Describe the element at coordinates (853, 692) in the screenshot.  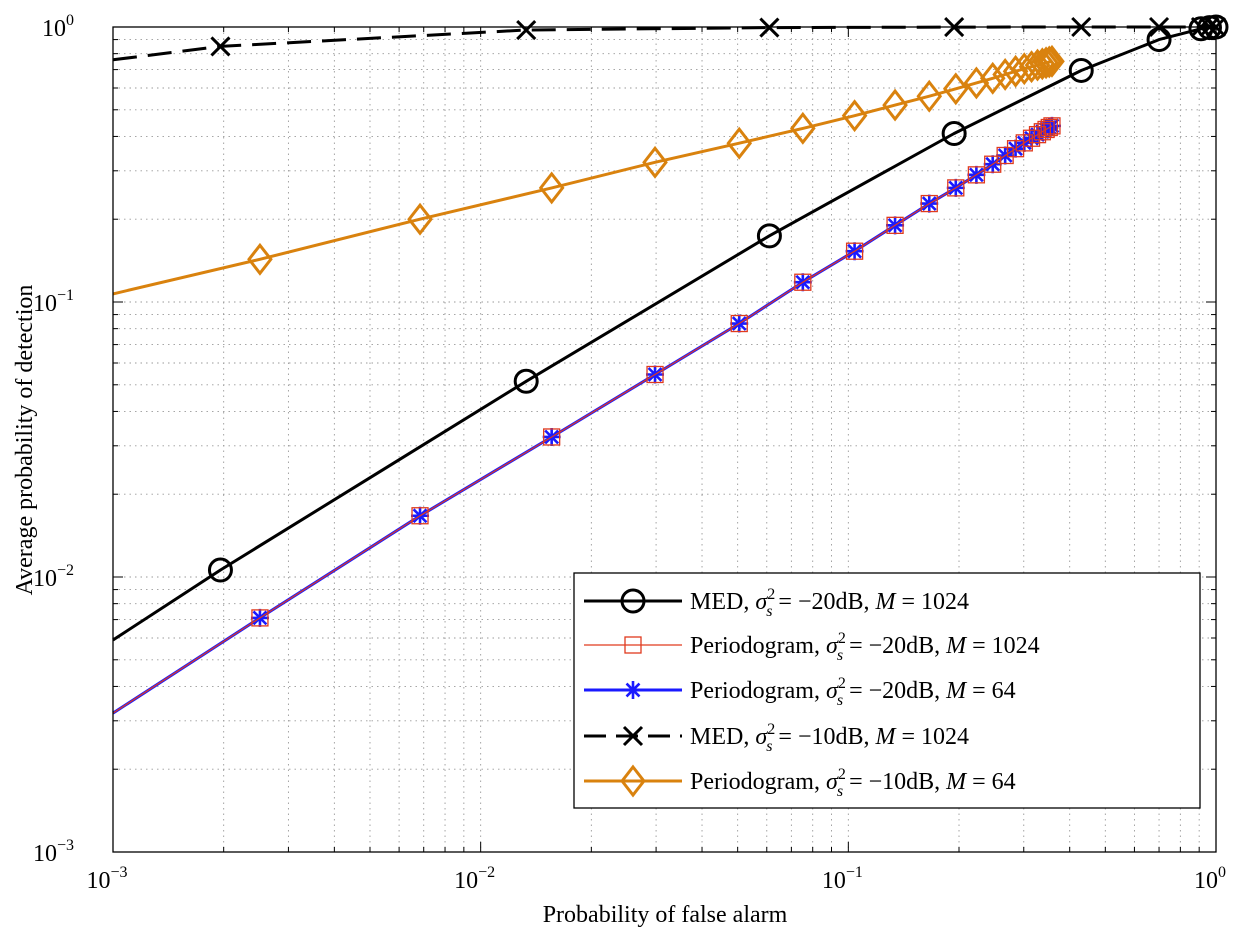
I see `legend-label: Periodogram, σ2 s = −20dB, M = 64` at that location.